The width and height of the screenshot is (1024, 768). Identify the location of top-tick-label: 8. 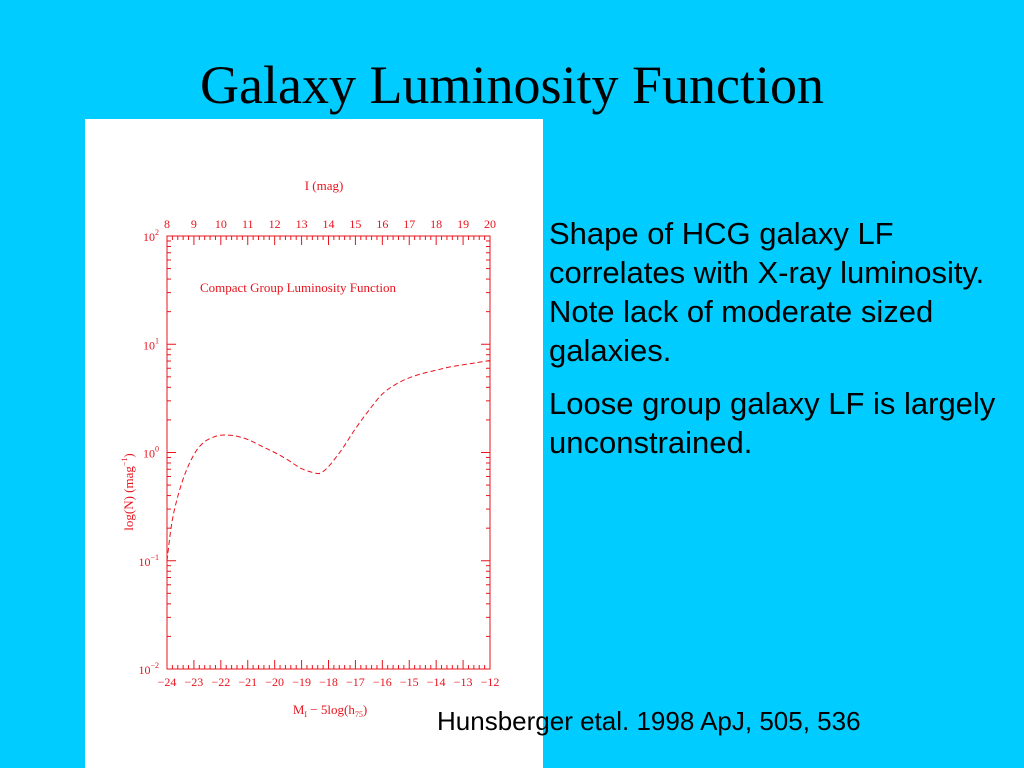
(167, 224).